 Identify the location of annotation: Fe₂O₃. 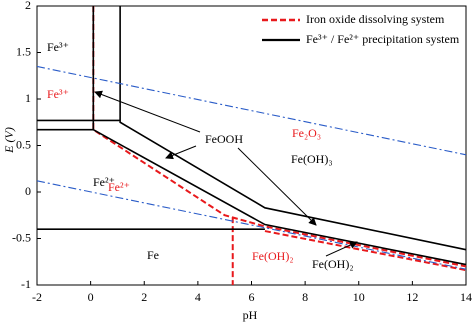
(306, 133).